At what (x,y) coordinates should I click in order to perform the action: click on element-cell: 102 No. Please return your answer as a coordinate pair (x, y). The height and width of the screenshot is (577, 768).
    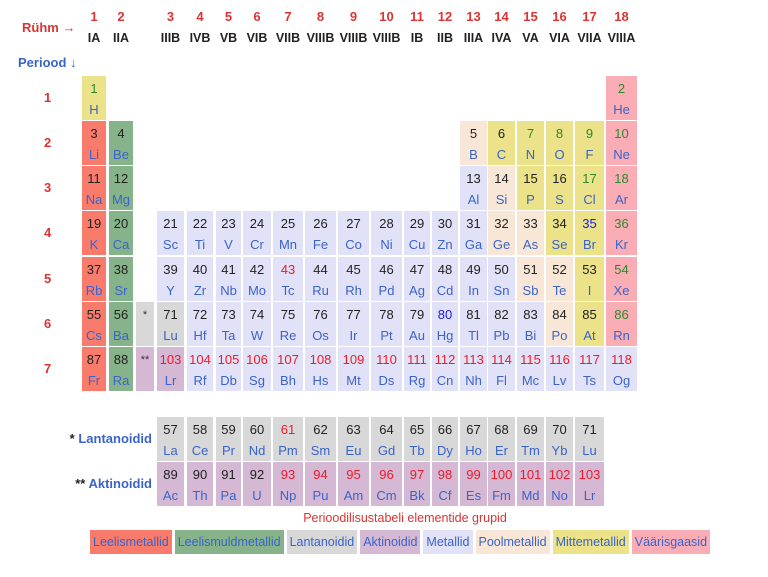
    Looking at the image, I should click on (559, 484).